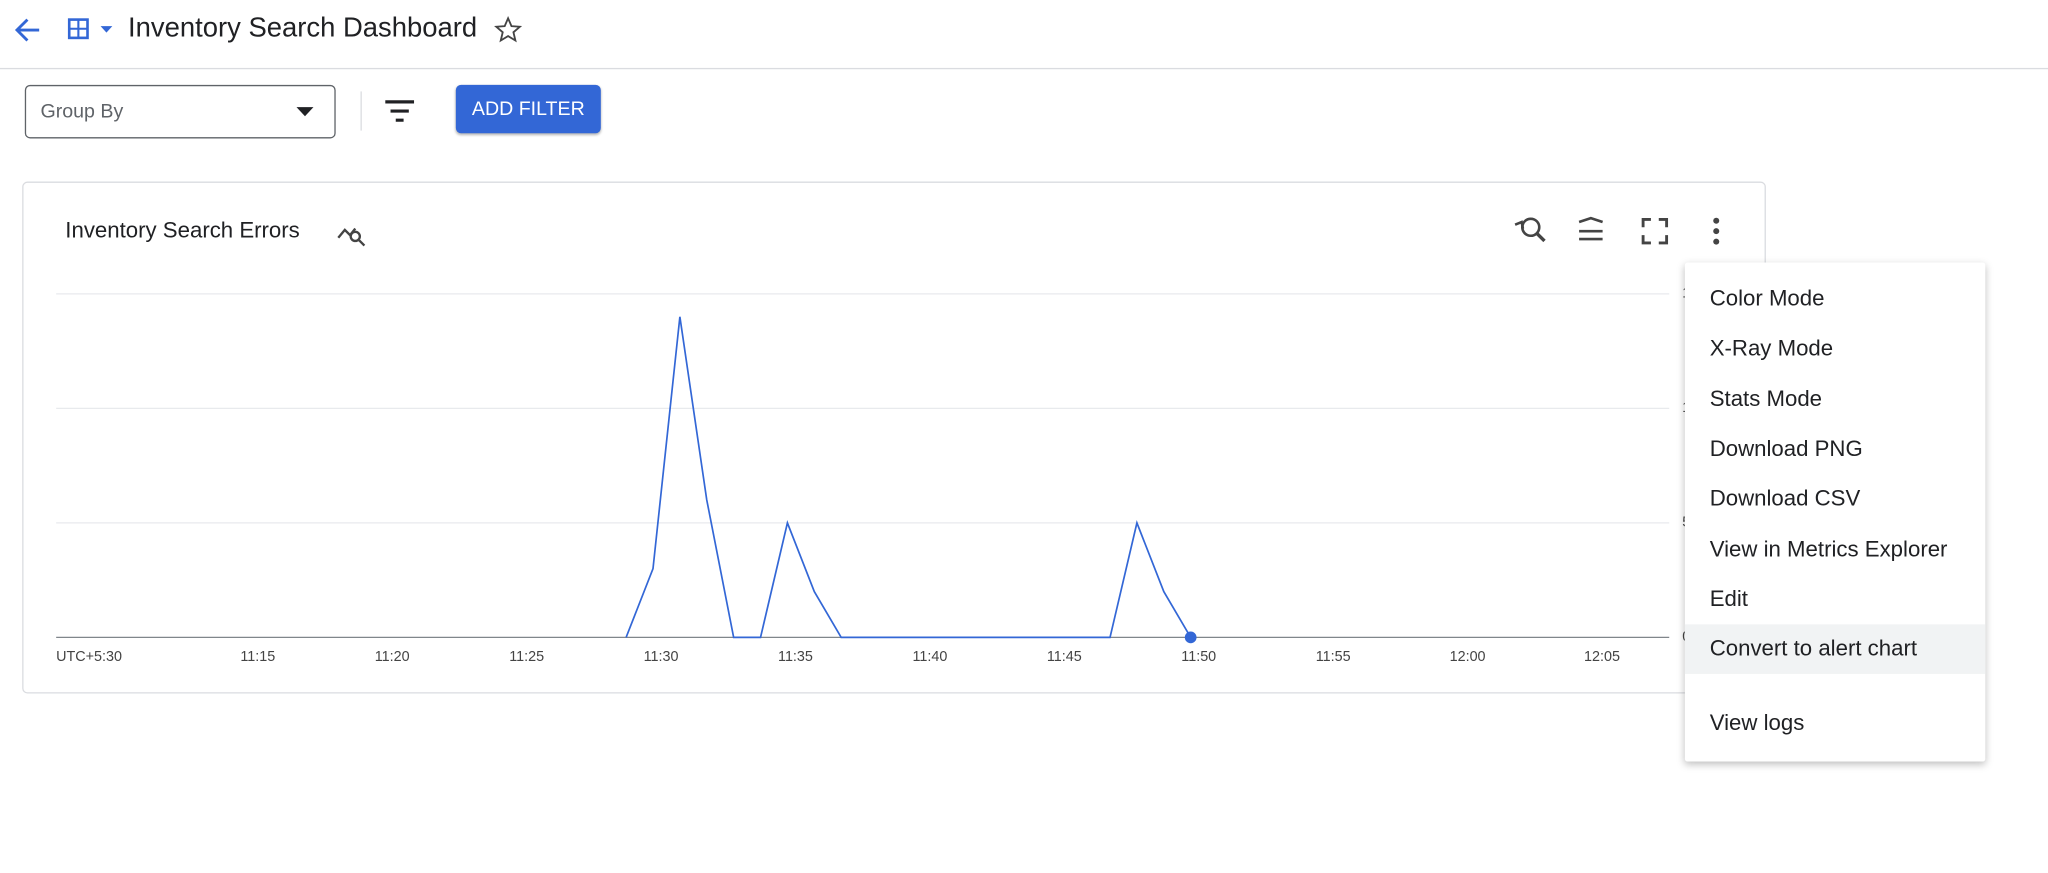 The image size is (2048, 873). I want to click on hover-point, so click(1190, 637).